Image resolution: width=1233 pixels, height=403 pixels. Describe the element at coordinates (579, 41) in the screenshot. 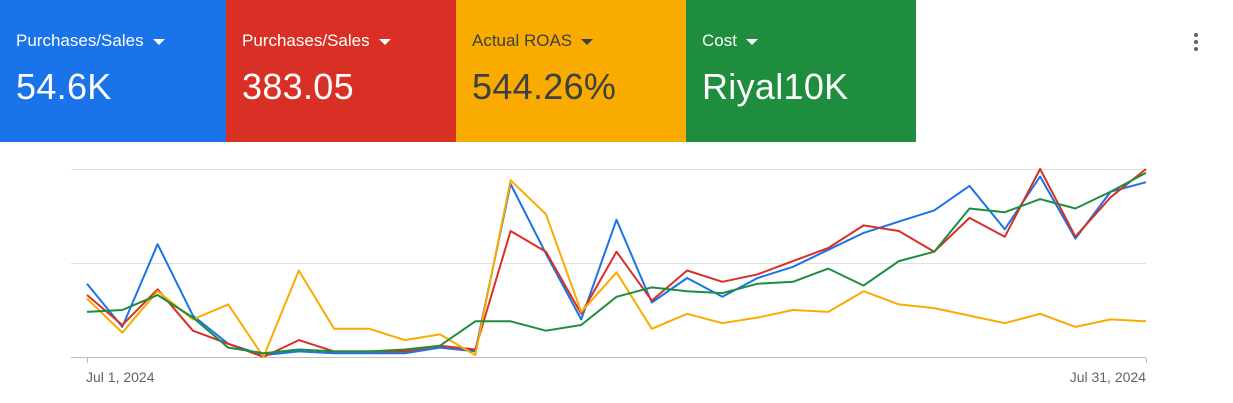

I see `scorecard-header: Actual ROAS` at that location.